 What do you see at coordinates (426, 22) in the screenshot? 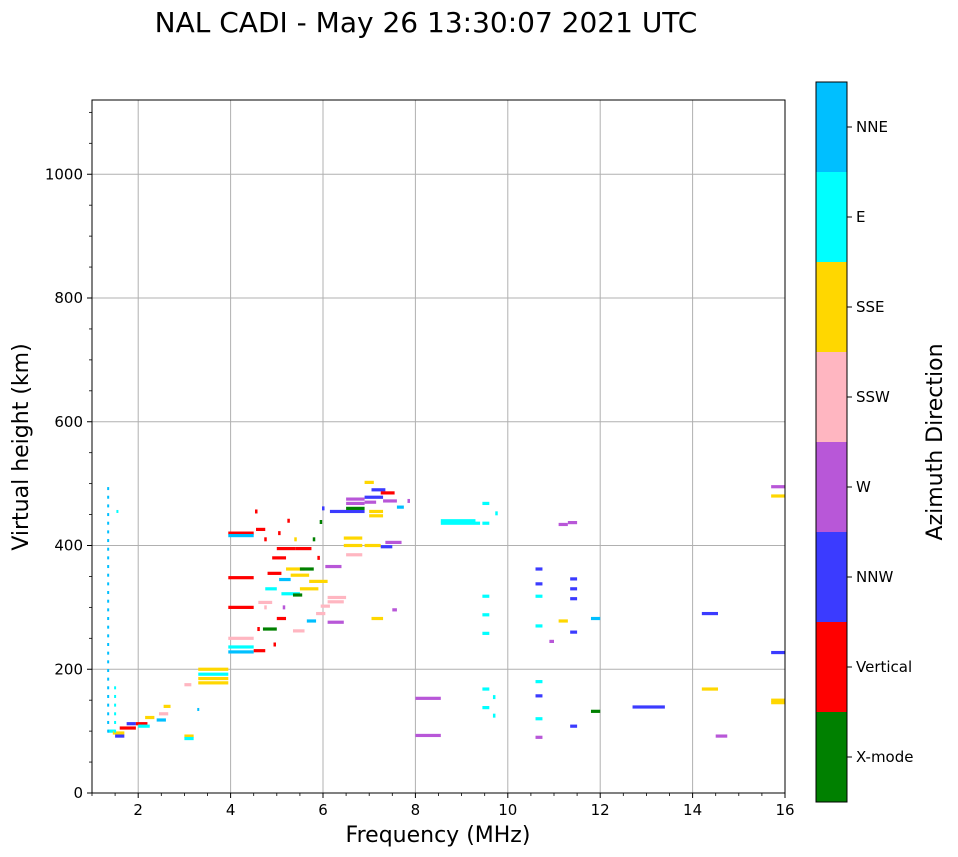
I see `chart-title: NAL CADI - May 26 13:30:07 2021 UTC` at bounding box center [426, 22].